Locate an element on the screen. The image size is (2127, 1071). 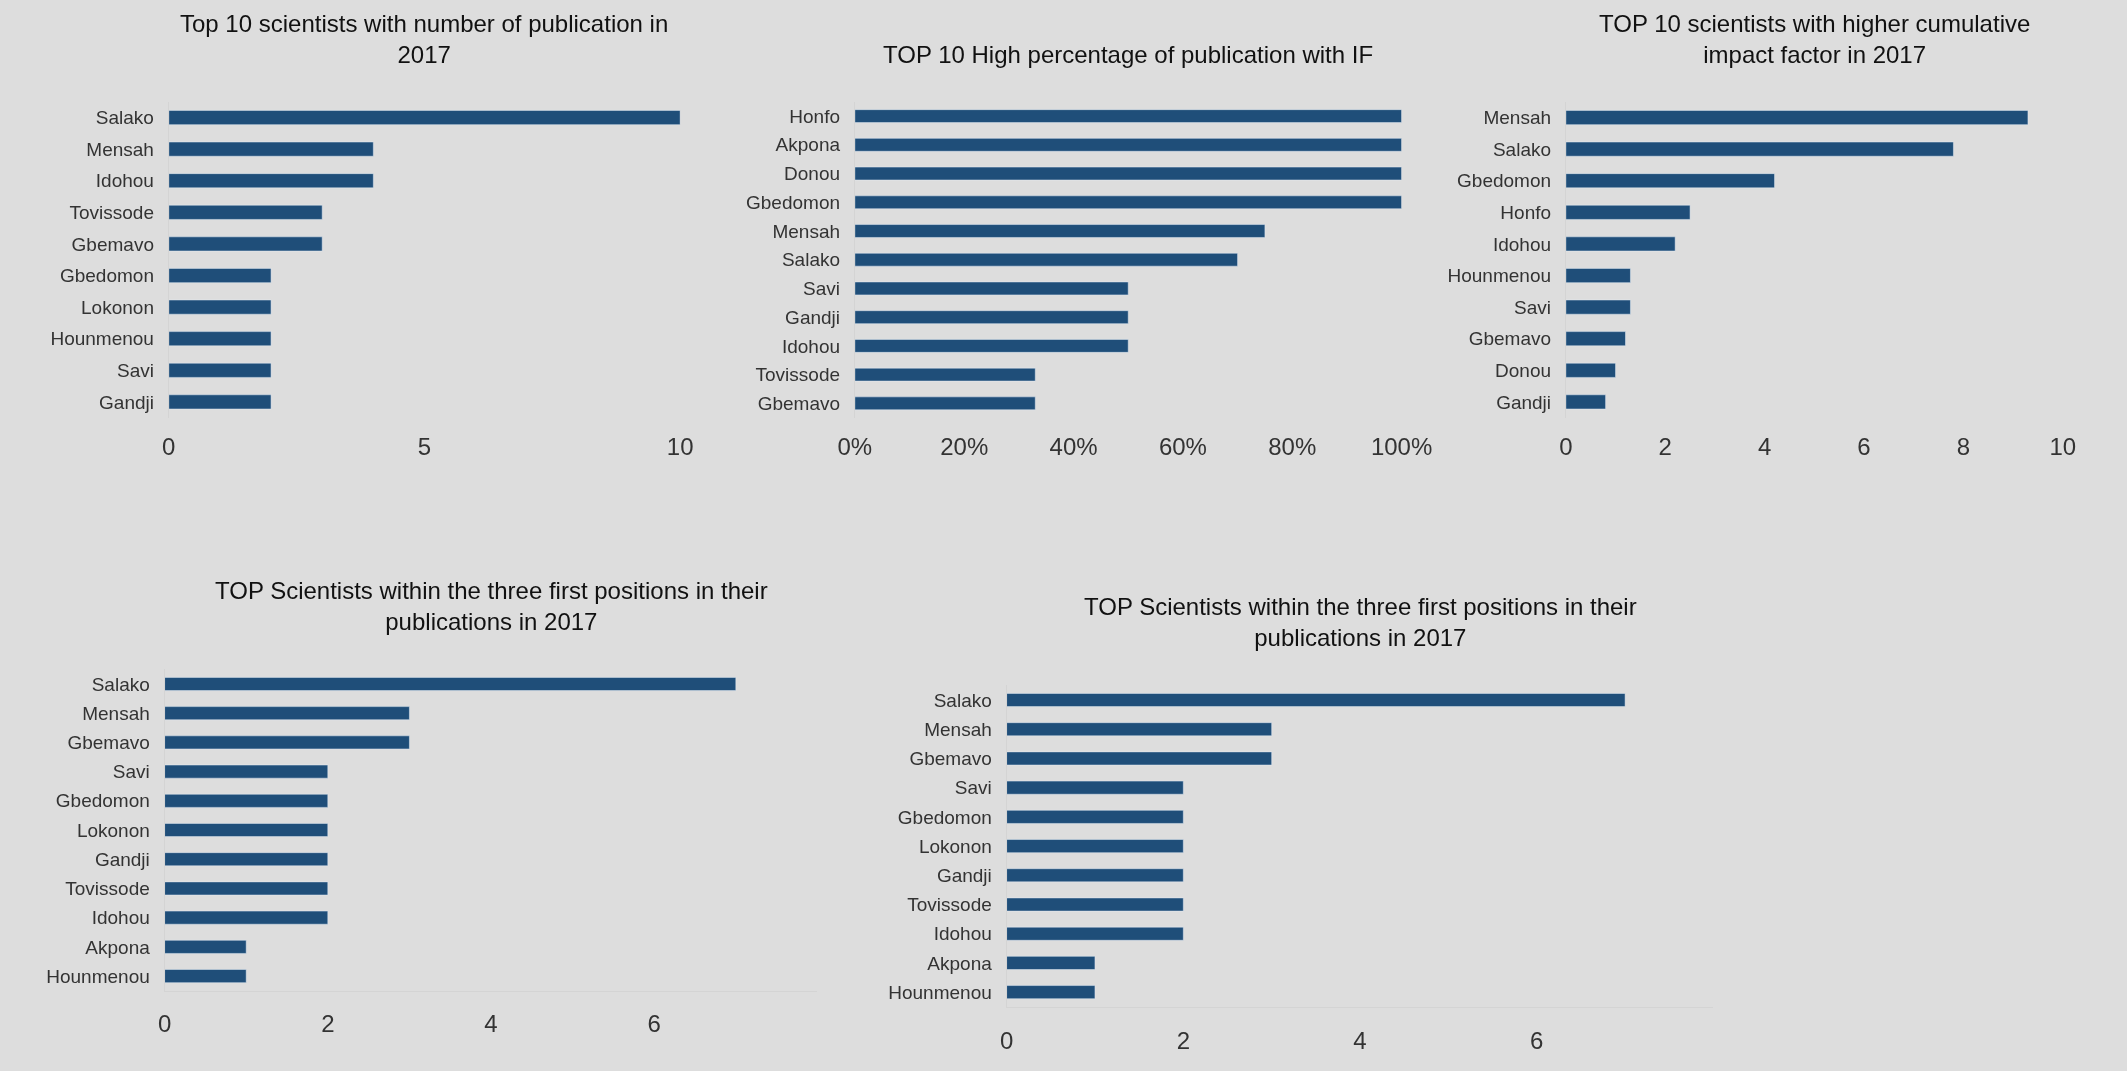
chart-title: Top 10 scientists with number of publication in 2017 is located at coordinates (424, 39).